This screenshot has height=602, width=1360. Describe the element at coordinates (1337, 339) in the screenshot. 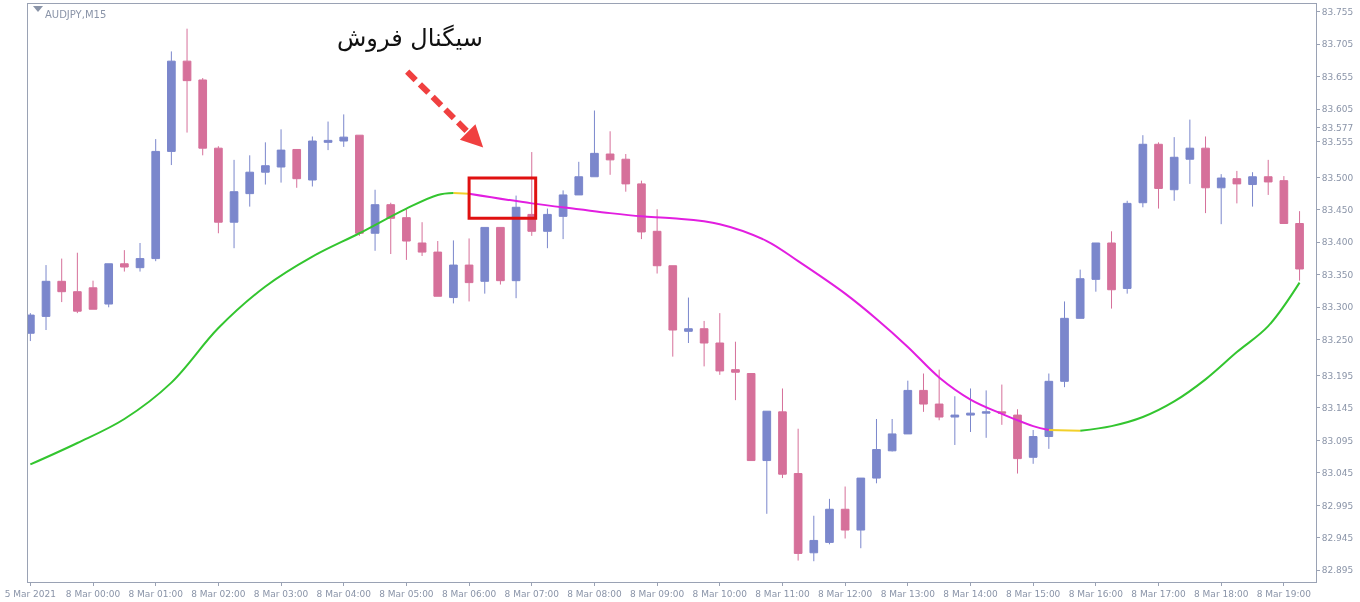

I see `y-tick-label: 83.250` at that location.